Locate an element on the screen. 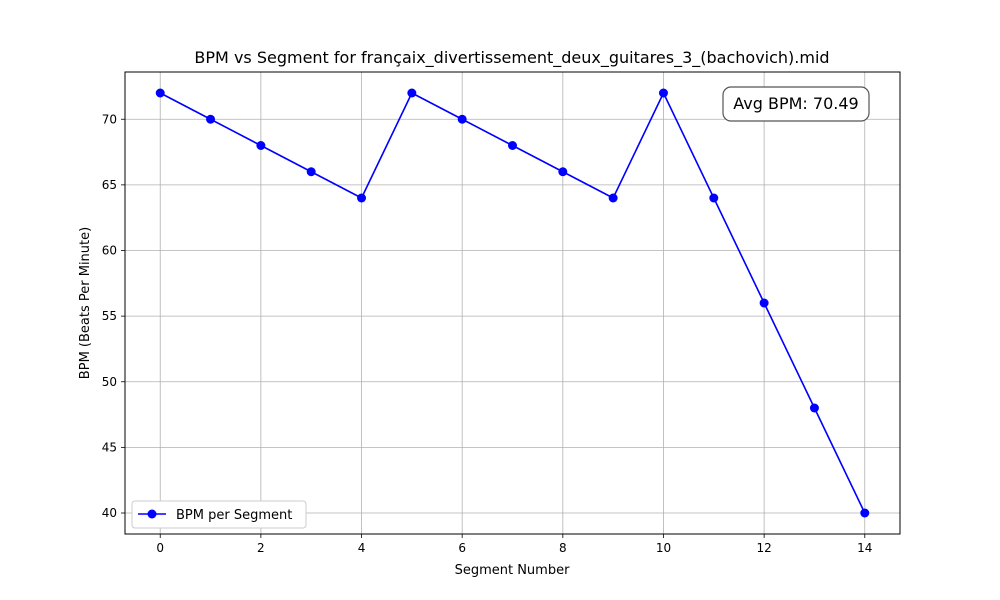 This screenshot has height=600, width=1000. y-tick-label: 40 is located at coordinates (109, 513).